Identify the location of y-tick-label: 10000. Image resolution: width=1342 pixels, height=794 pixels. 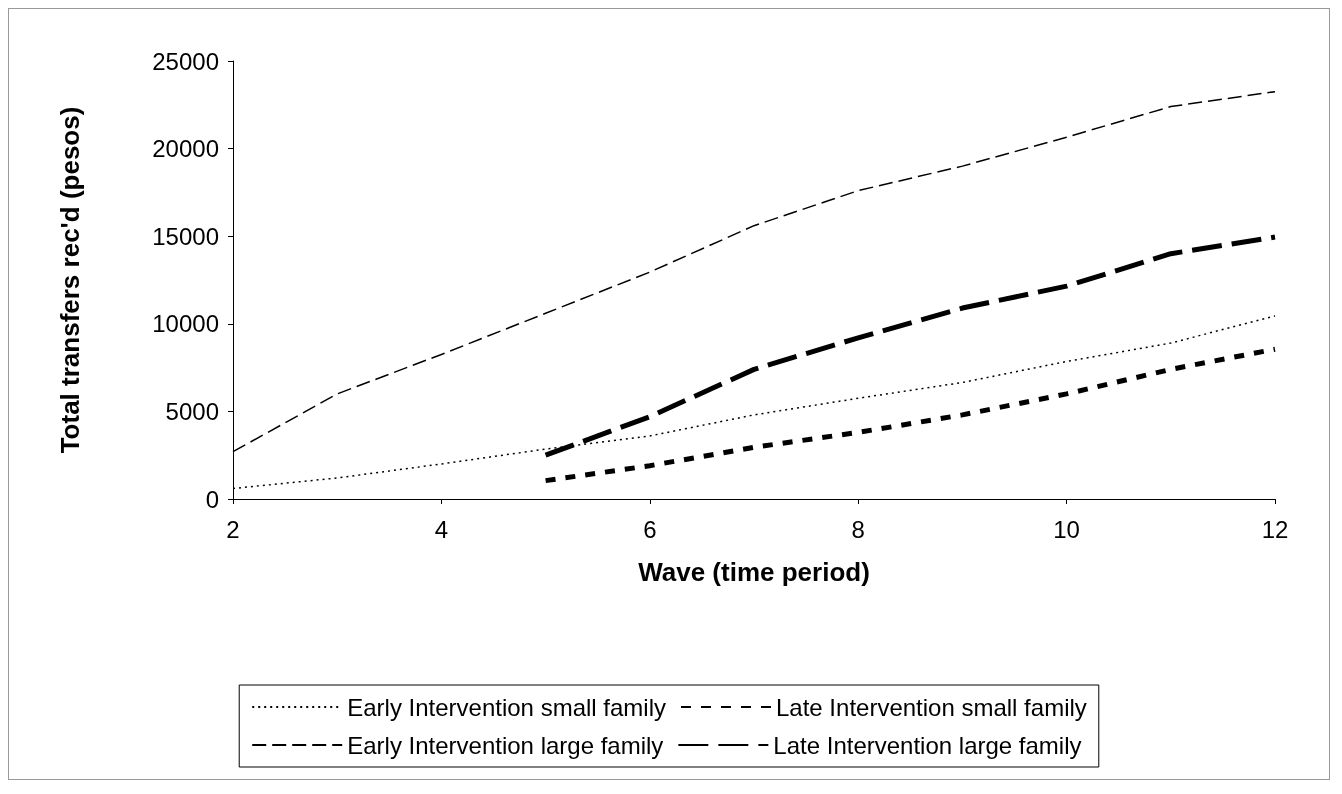
(185, 324).